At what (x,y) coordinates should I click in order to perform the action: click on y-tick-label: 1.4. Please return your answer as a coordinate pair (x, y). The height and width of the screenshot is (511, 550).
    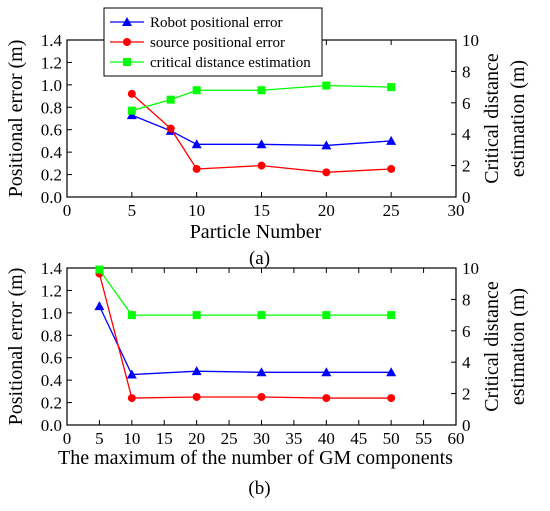
    Looking at the image, I should click on (52, 268).